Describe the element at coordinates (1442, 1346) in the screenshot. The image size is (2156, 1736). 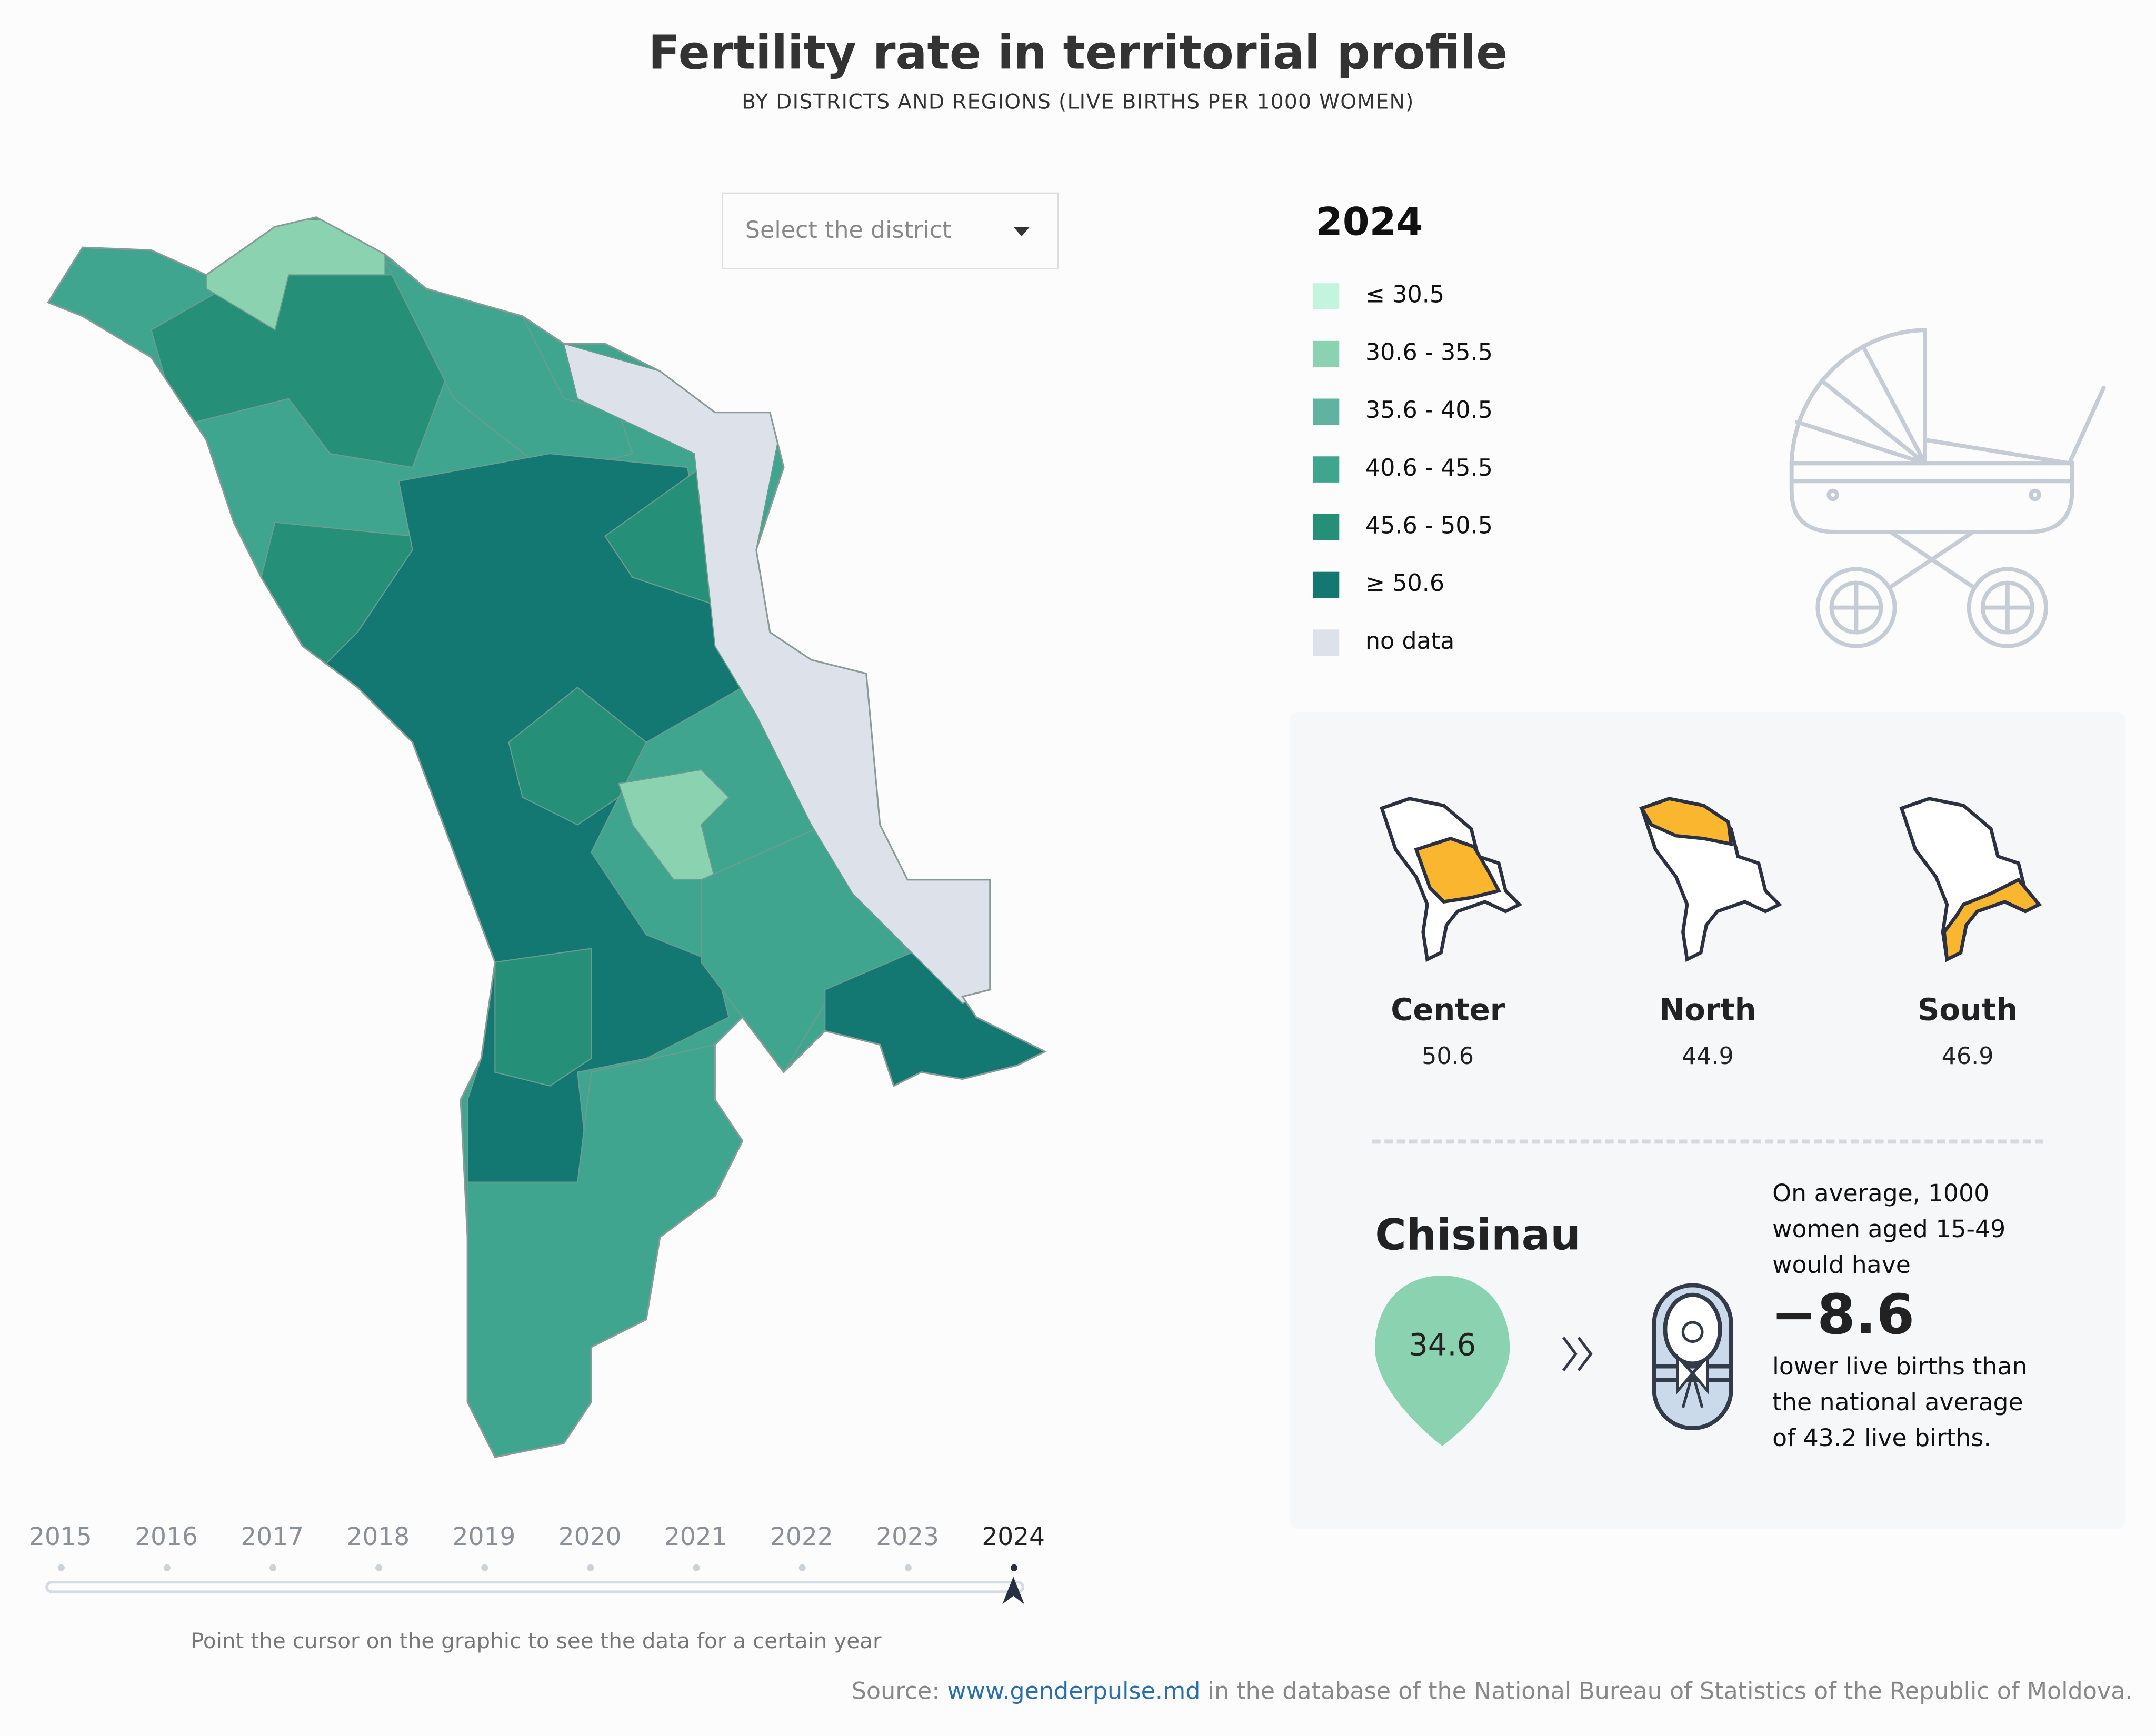
I see `selected-district-value: 34.6` at that location.